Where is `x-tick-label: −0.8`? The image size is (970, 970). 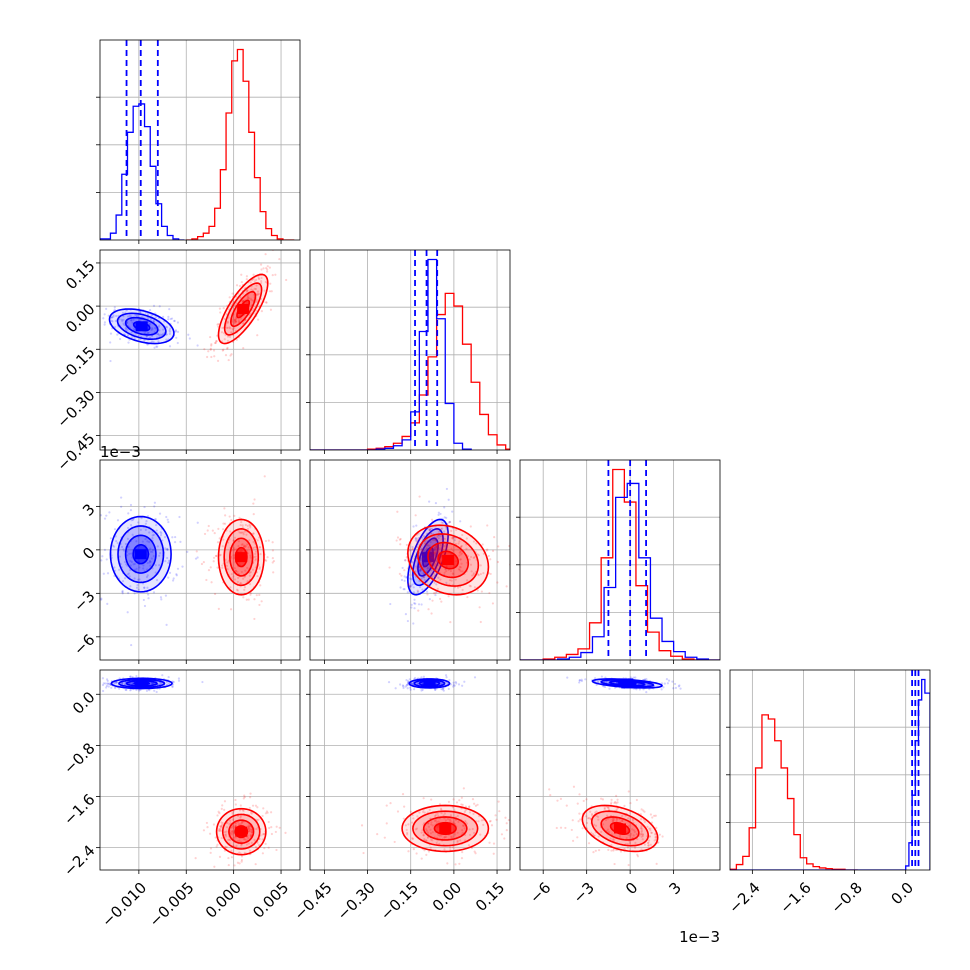
x-tick-label: −0.8 is located at coordinates (846, 898).